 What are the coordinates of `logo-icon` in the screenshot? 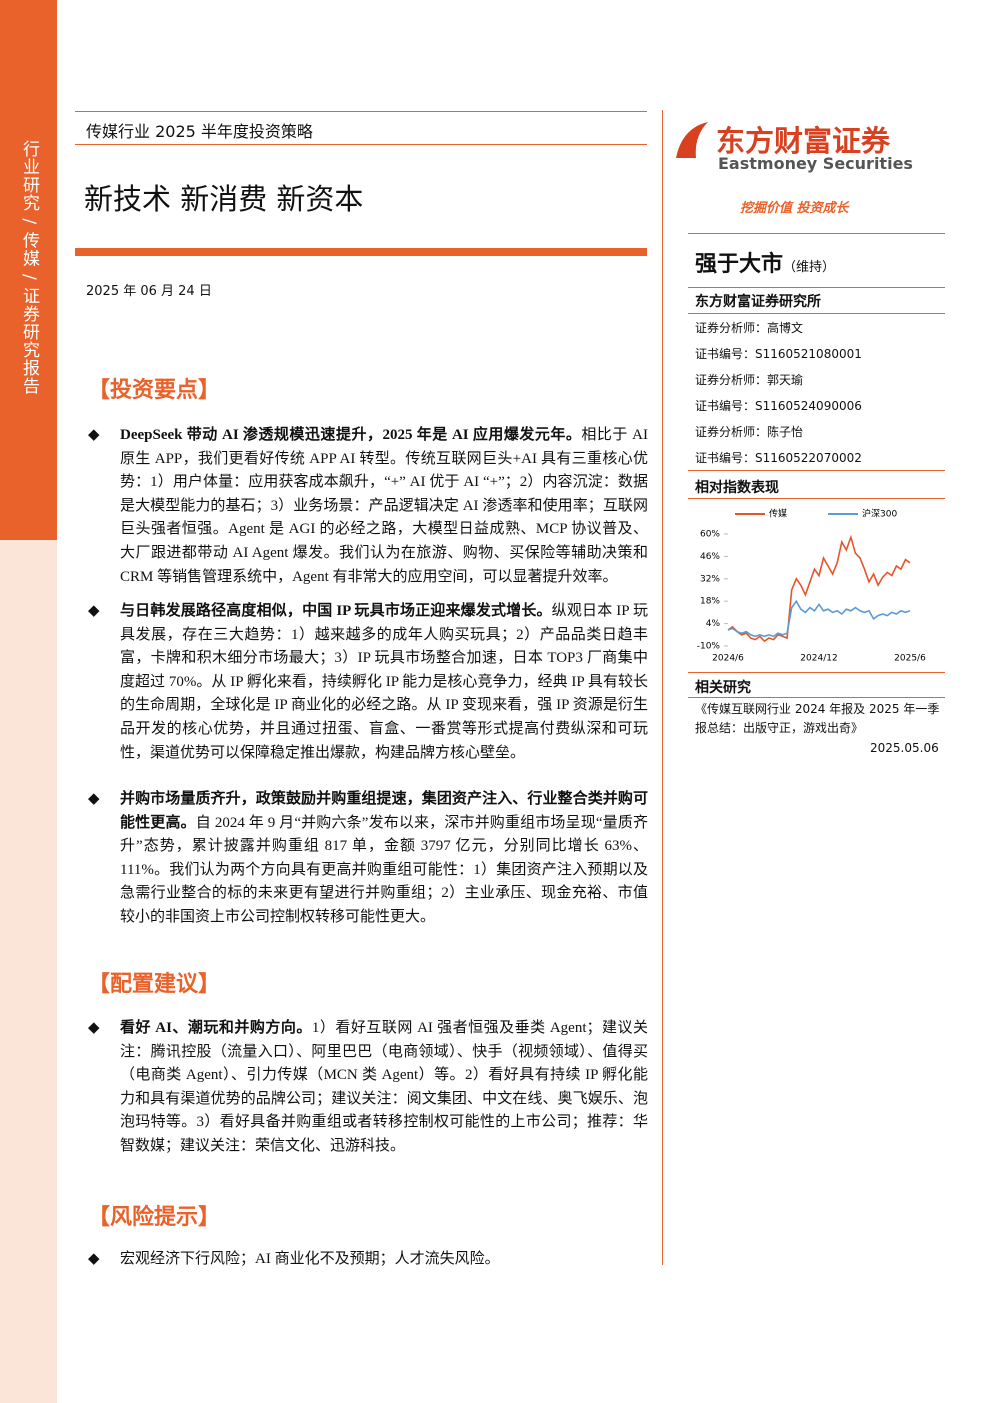 It's located at (692, 140).